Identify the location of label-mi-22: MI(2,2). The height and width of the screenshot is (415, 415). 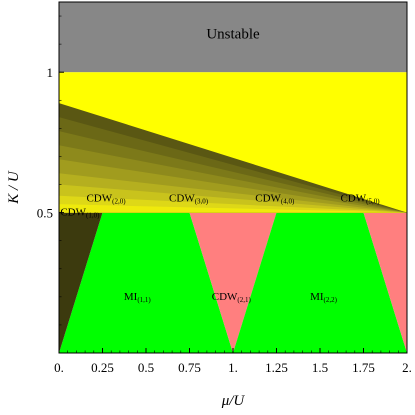
(324, 296).